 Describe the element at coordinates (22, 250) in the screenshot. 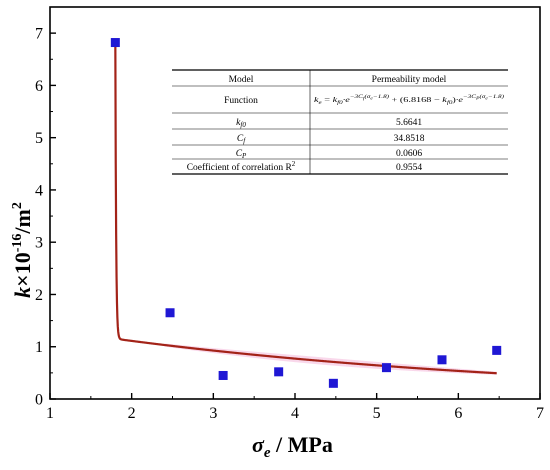

I see `y-axis-title: k×10-16/m2` at that location.